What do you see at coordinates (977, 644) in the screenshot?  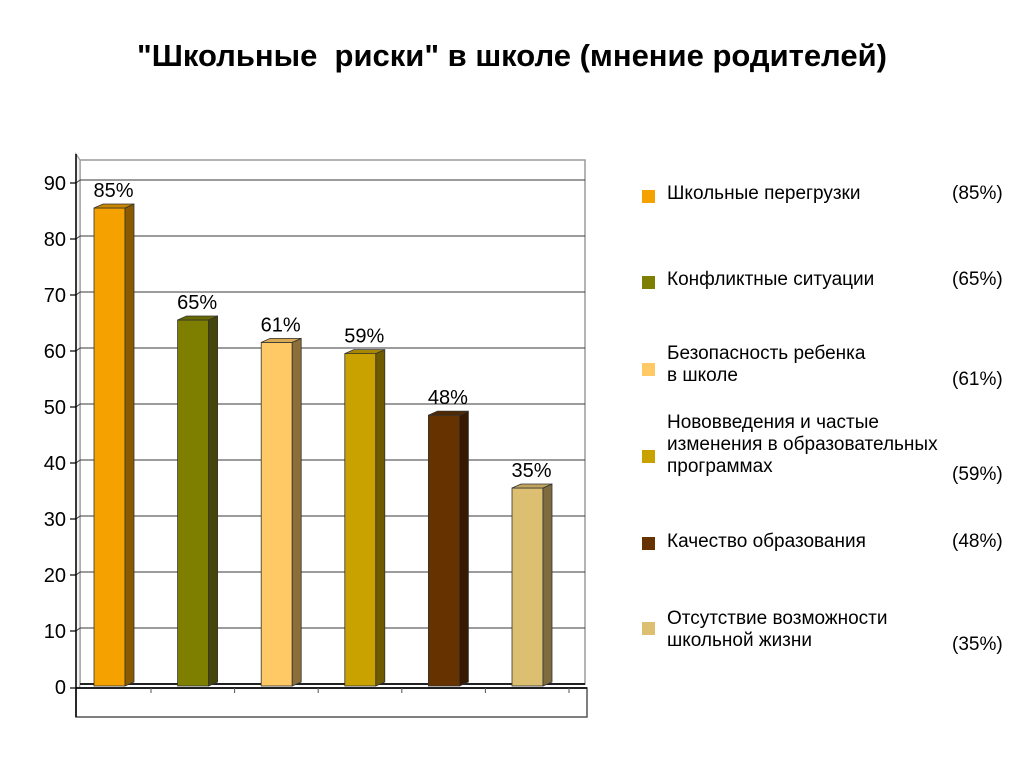 I see `legend-value: (35%)` at bounding box center [977, 644].